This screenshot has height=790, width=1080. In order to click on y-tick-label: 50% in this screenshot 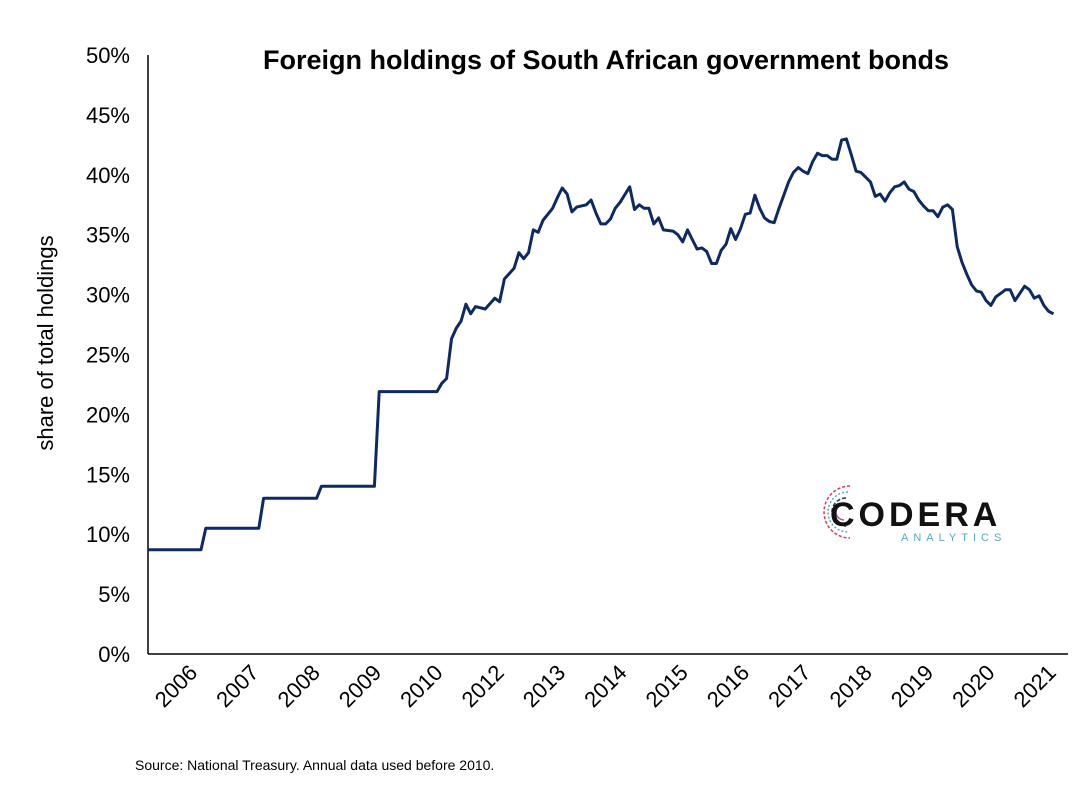, I will do `click(108, 55)`.